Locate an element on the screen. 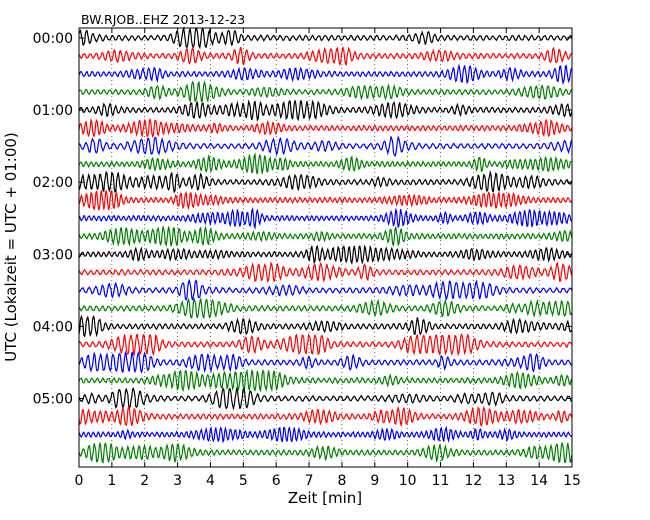 This screenshot has width=650, height=520. x-tick-label: 4 is located at coordinates (210, 481).